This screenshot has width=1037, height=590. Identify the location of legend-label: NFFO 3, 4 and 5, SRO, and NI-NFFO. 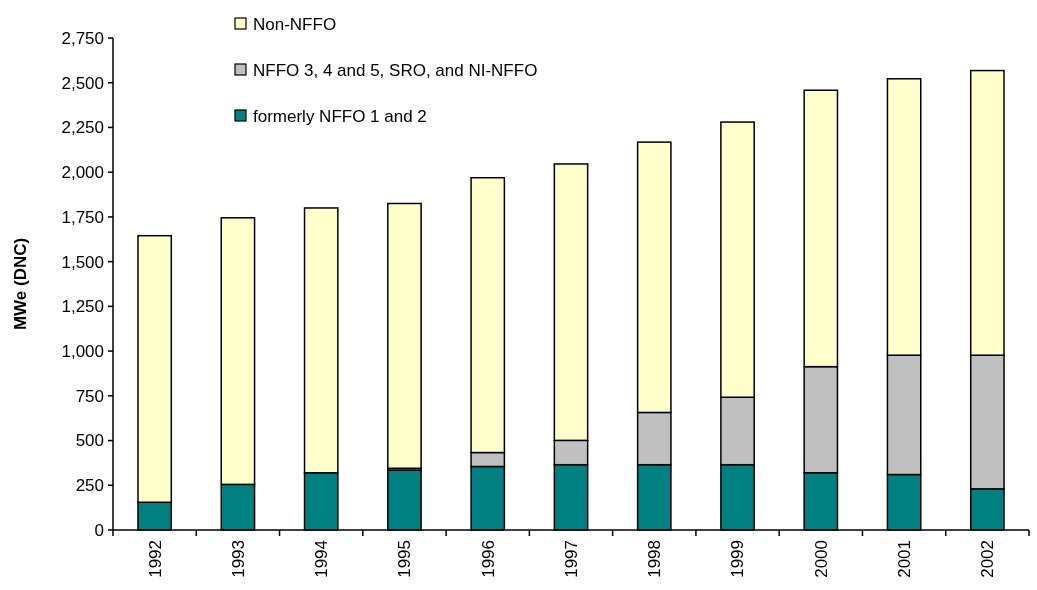
(395, 70).